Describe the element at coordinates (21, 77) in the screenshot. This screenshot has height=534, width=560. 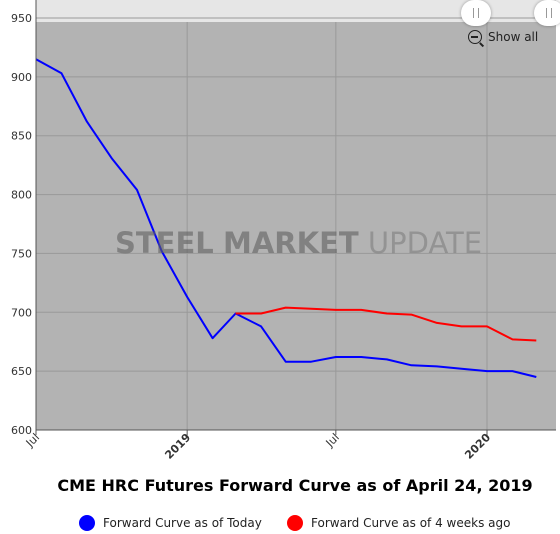
I see `y-tick-label: 900` at that location.